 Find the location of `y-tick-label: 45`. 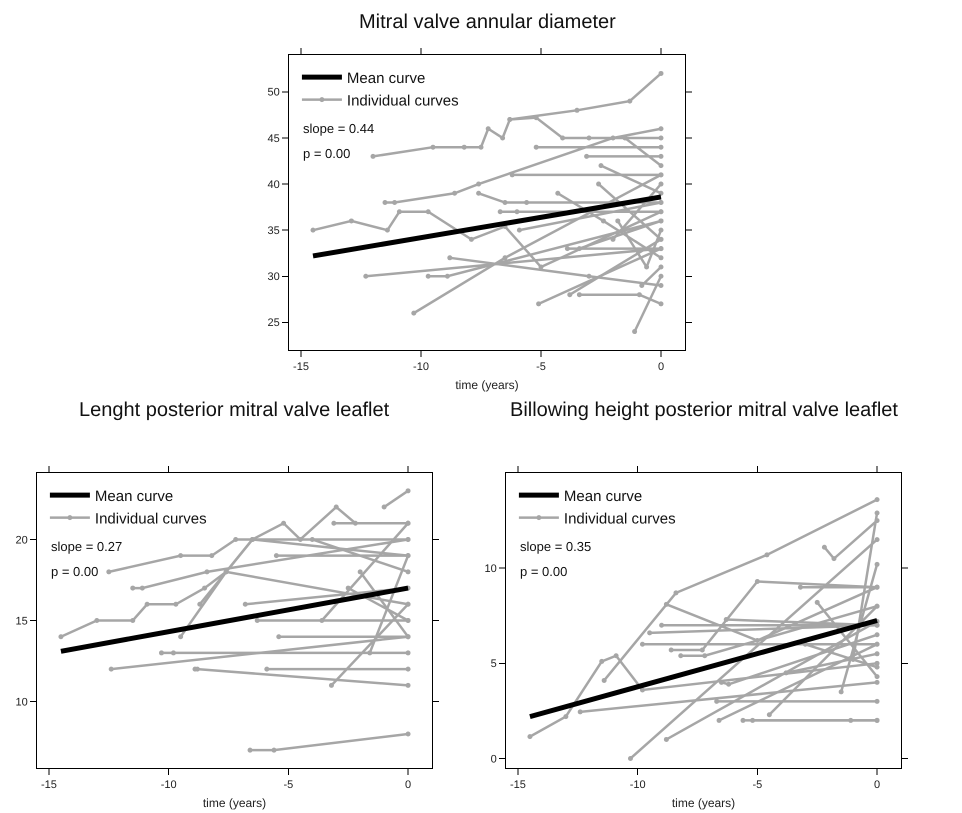

y-tick-label: 45 is located at coordinates (274, 138).